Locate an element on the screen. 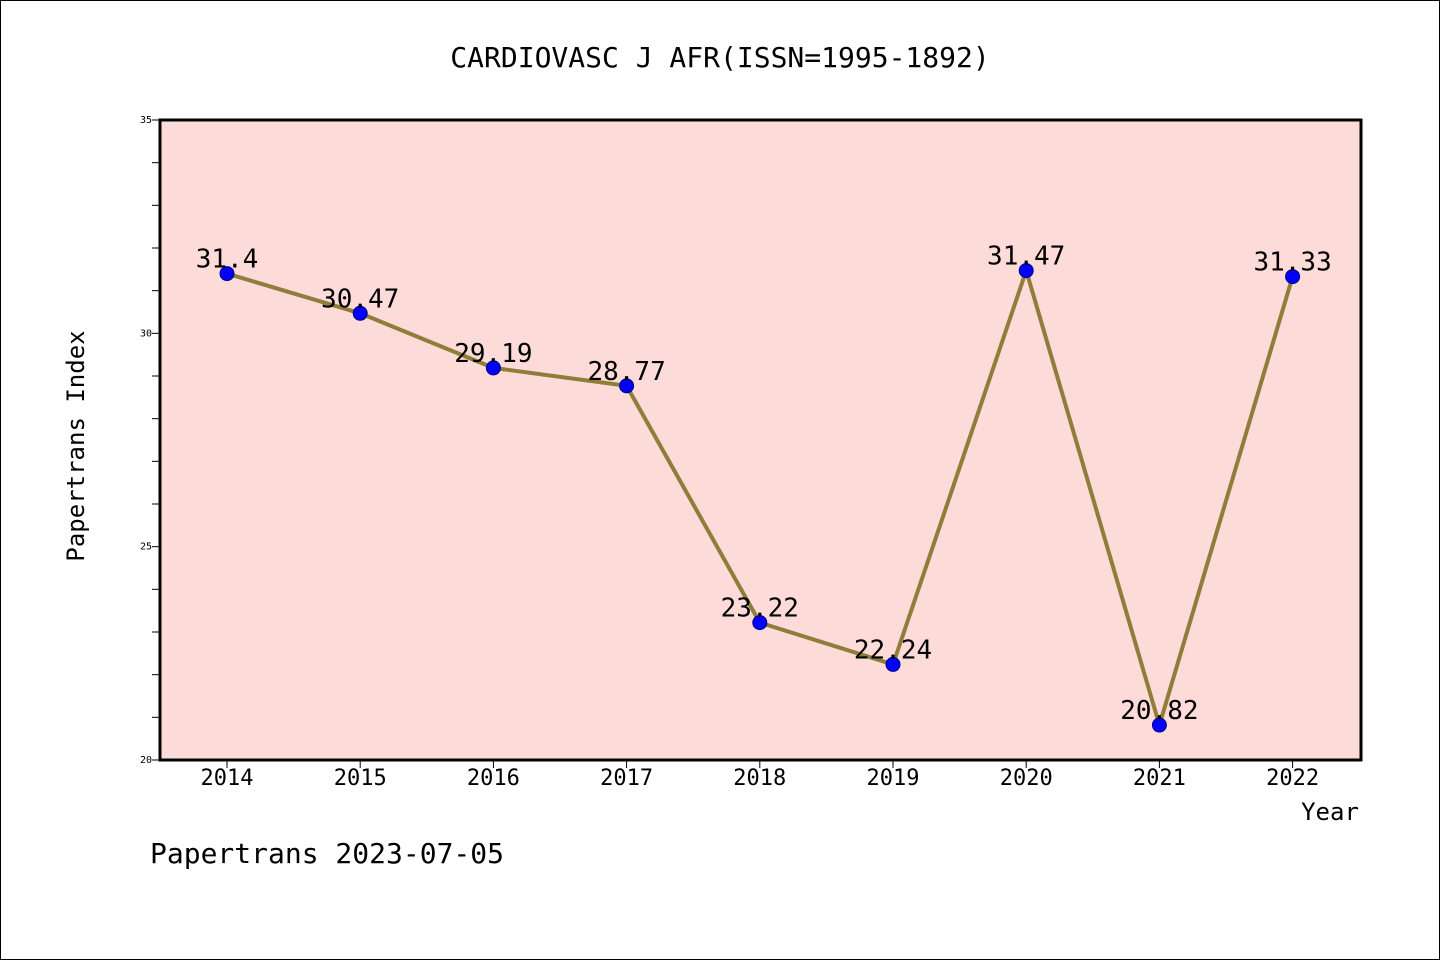 The width and height of the screenshot is (1440, 960). x-tick-label: 2015 is located at coordinates (360, 778).